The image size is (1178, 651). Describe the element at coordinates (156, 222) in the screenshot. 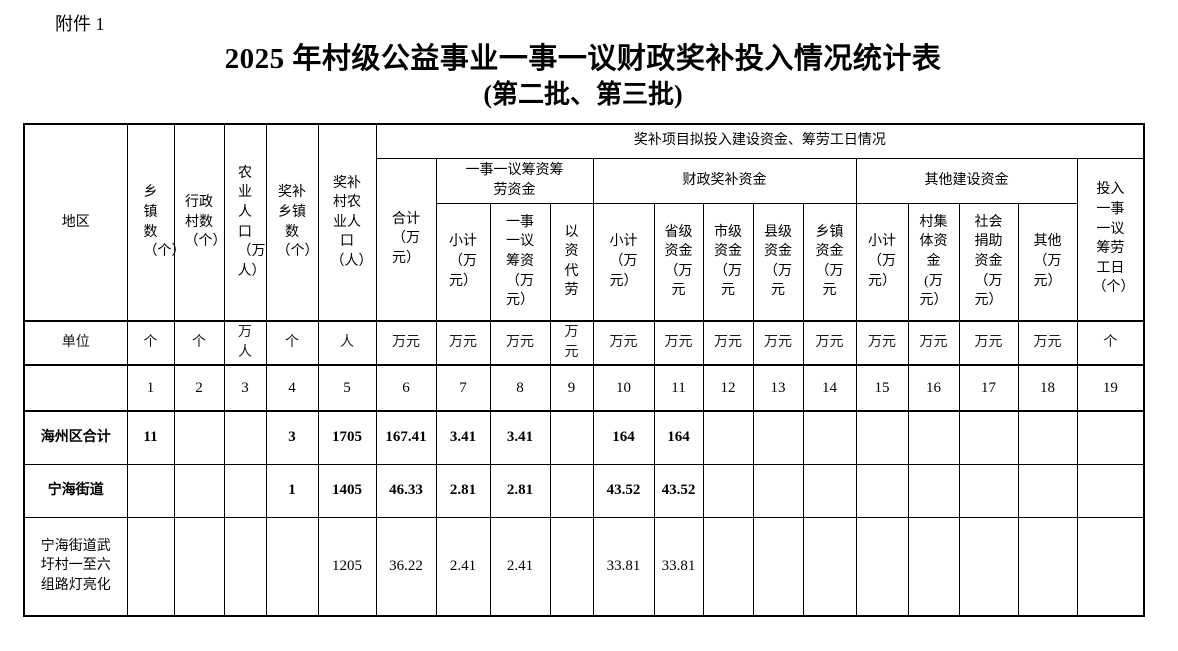

I see `column-header: 乡镇数（个）` at that location.